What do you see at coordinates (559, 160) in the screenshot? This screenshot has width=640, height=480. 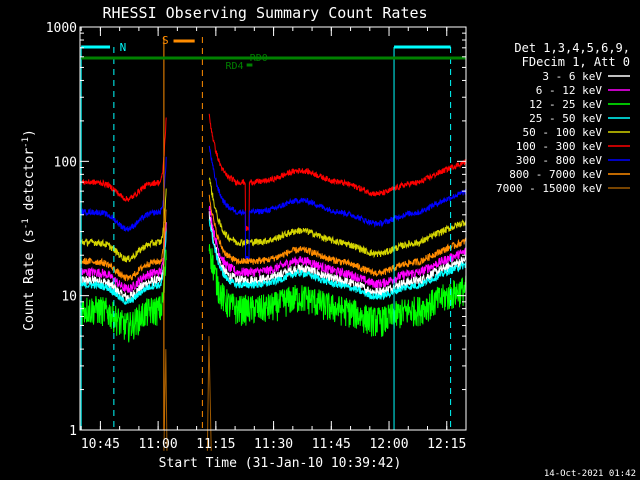 I see `legend-label: 300 - 800 keV` at bounding box center [559, 160].